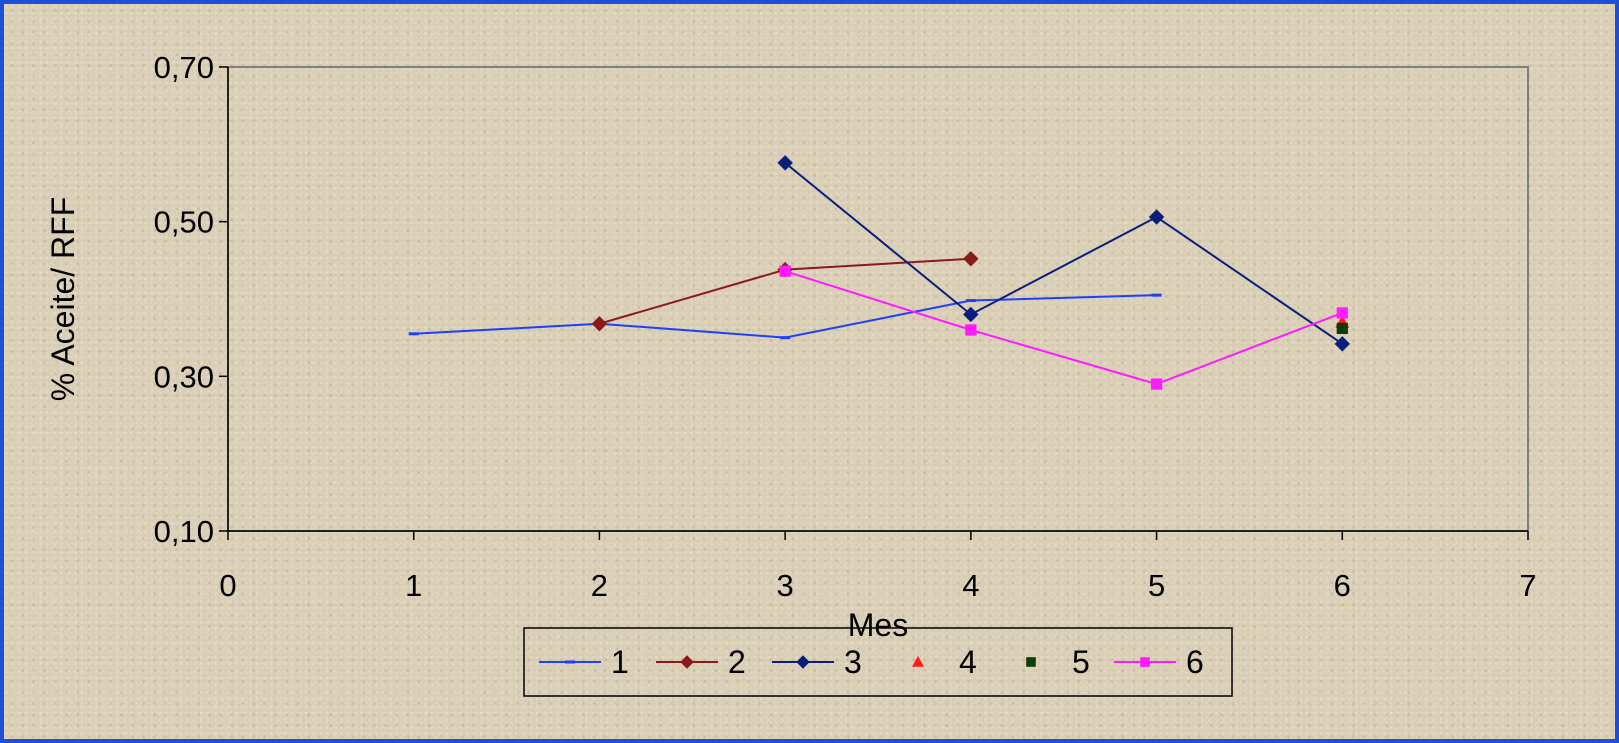 The image size is (1619, 743). What do you see at coordinates (1342, 585) in the screenshot?
I see `x-tick-label: 6` at bounding box center [1342, 585].